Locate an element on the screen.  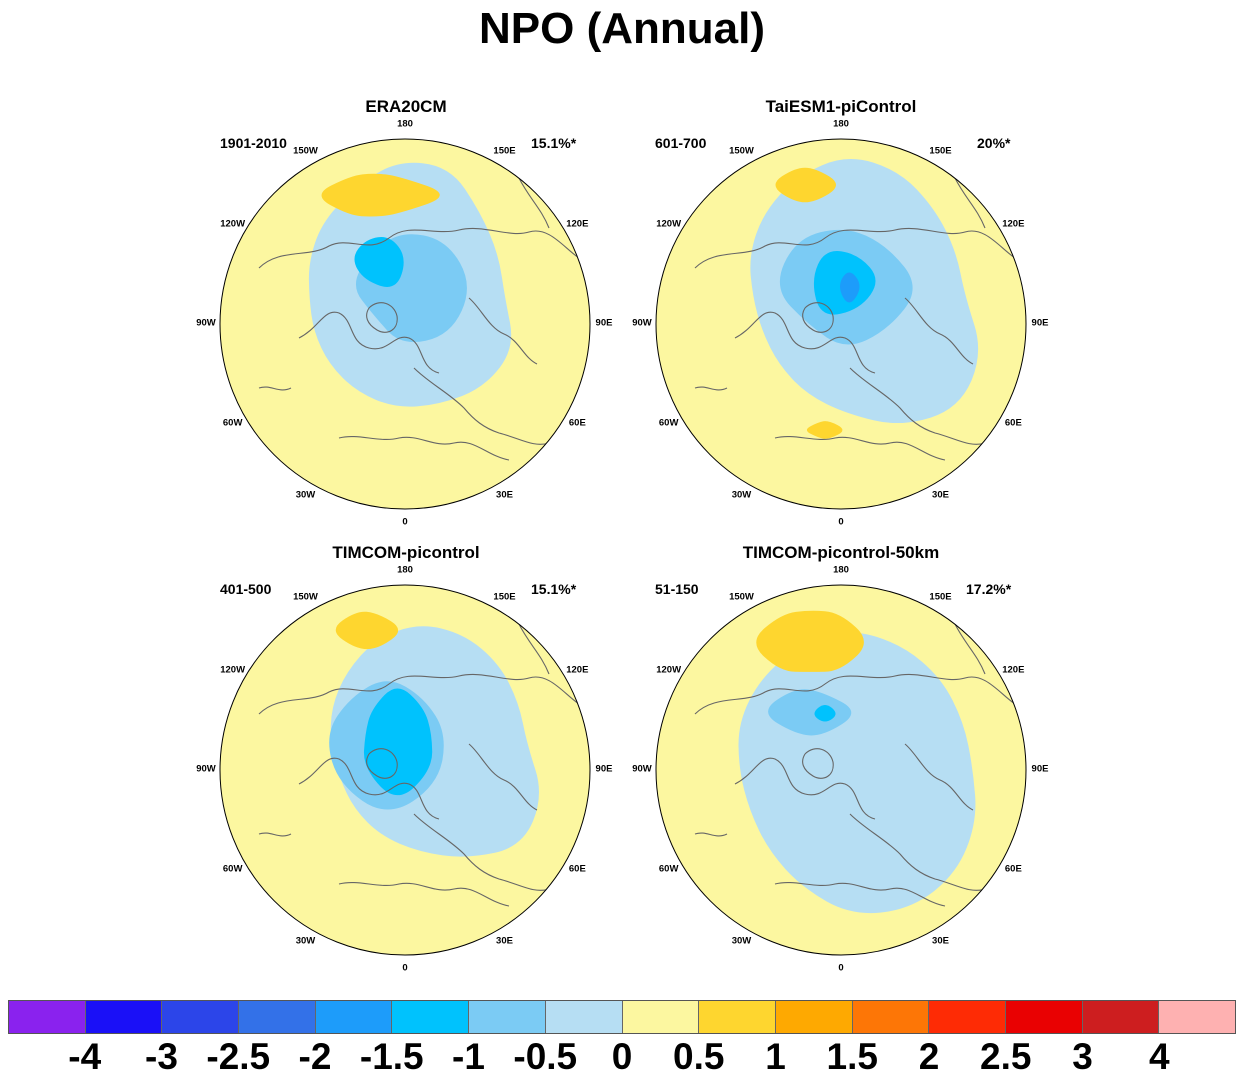
colorbar is located at coordinates (622, 1017).